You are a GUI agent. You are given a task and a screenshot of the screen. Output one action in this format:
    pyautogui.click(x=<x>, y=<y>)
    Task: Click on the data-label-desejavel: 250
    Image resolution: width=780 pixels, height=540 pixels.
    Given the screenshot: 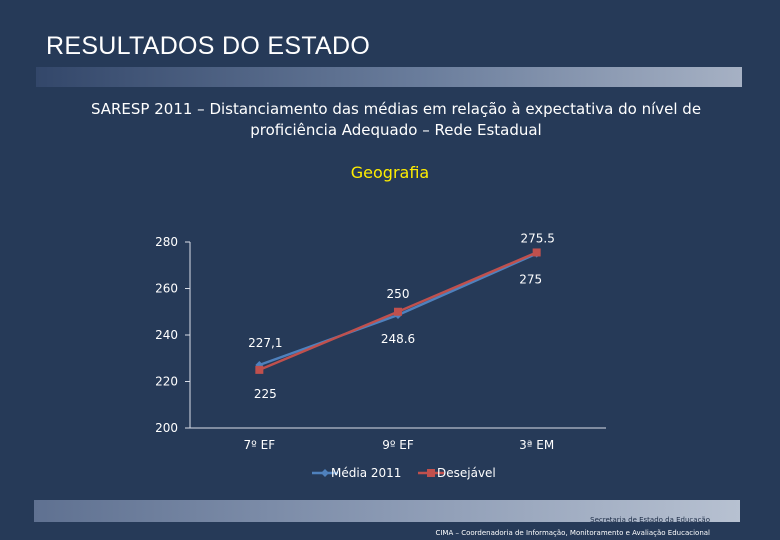 What is the action you would take?
    pyautogui.click(x=398, y=294)
    